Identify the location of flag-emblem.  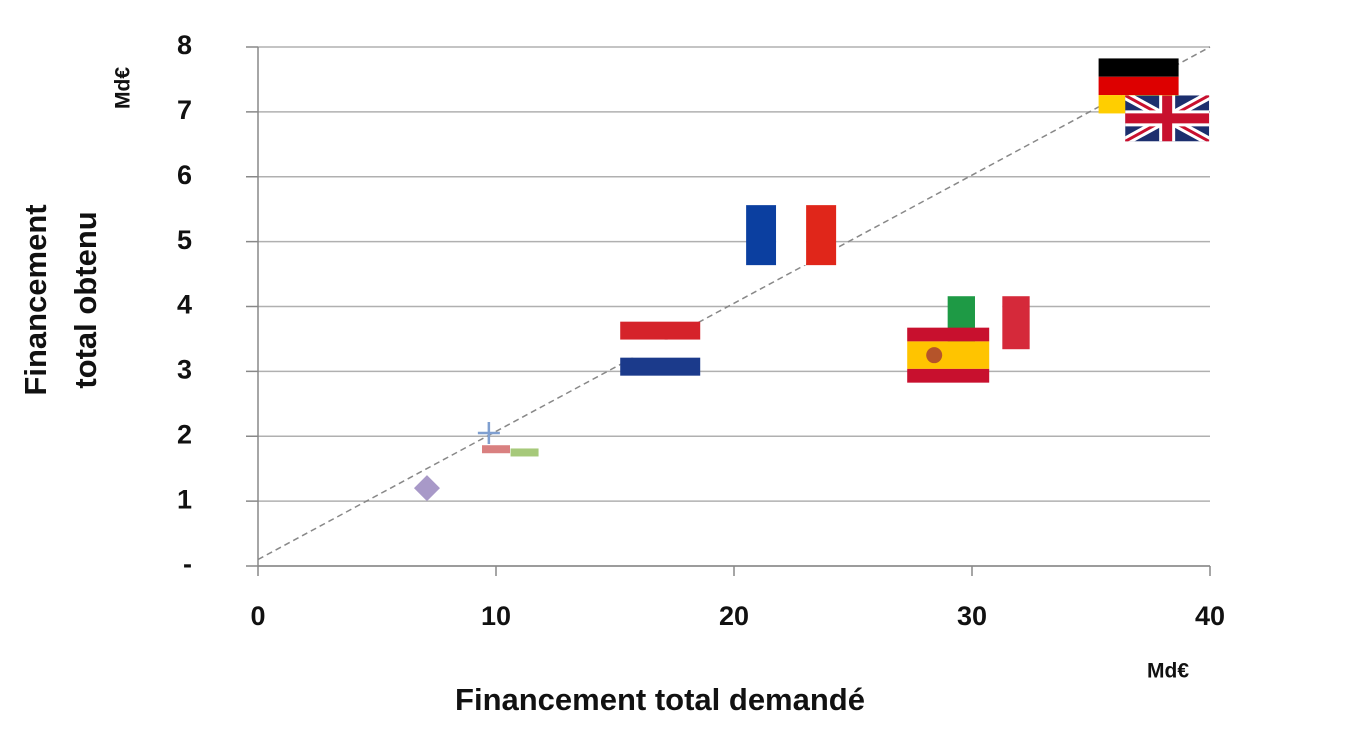
(934, 355).